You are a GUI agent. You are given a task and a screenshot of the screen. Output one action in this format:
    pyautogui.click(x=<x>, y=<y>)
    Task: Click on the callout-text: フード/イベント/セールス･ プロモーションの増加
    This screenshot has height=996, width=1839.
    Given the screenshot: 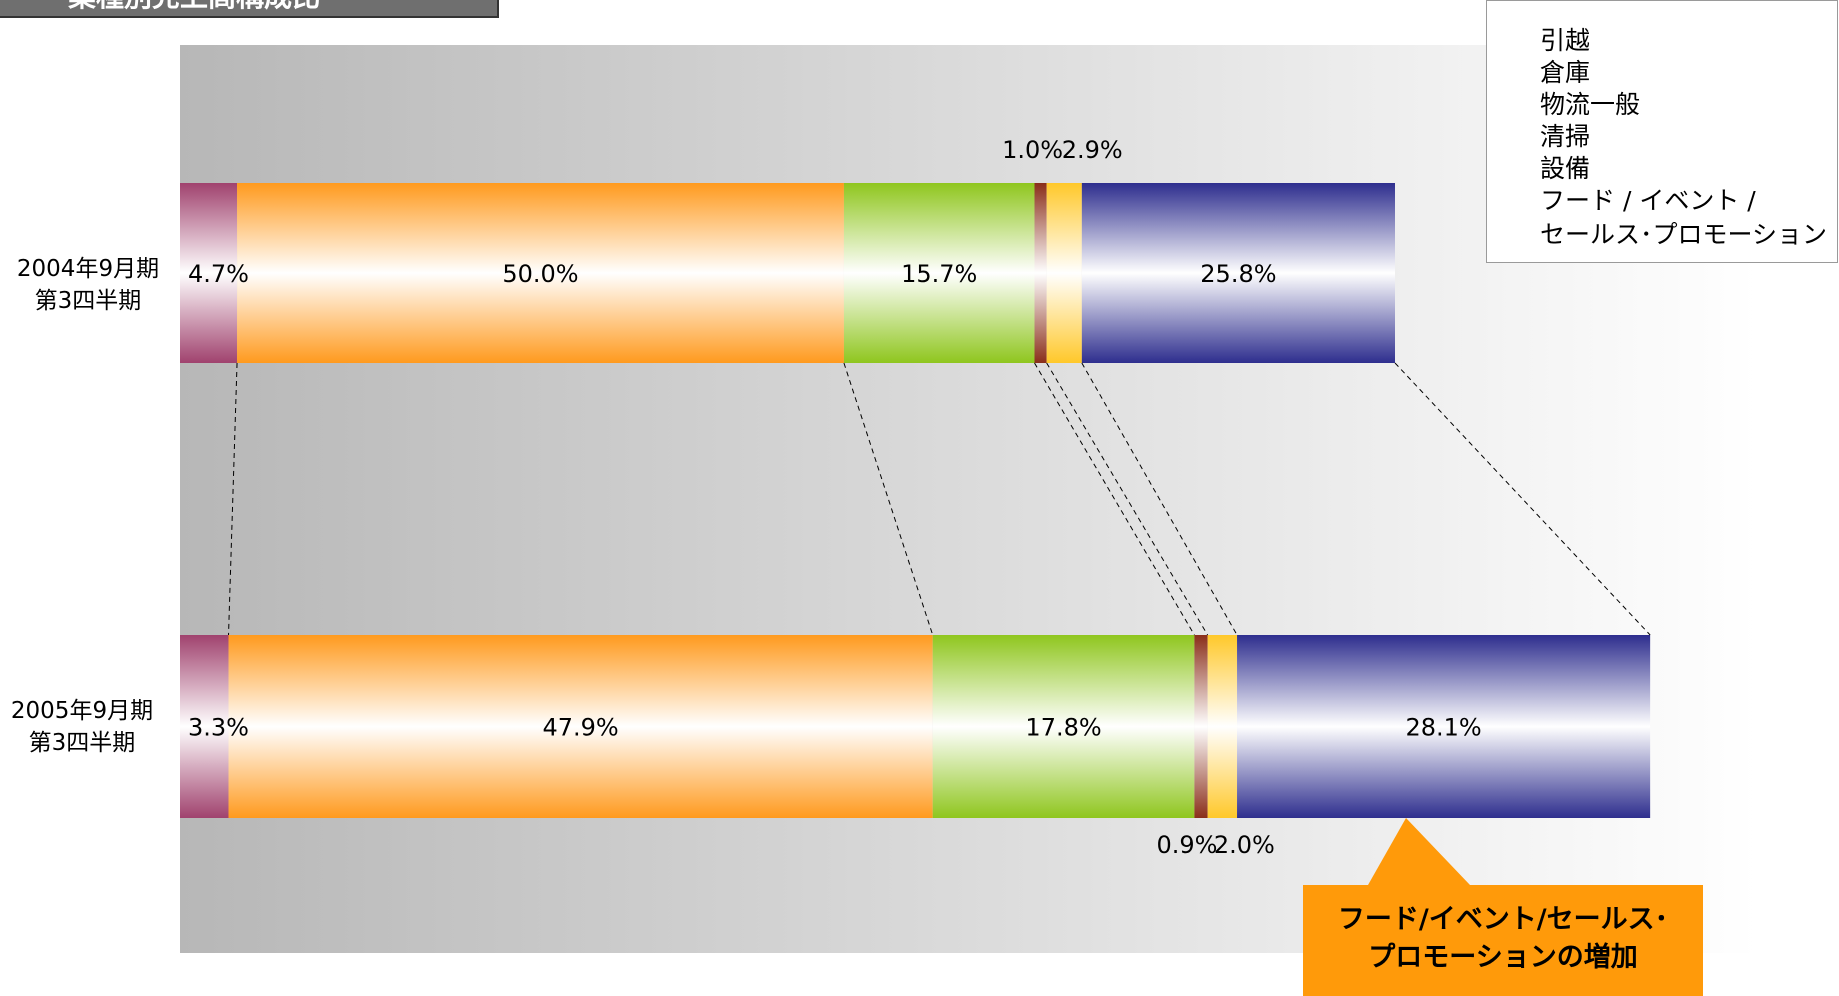 What is the action you would take?
    pyautogui.click(x=1503, y=939)
    